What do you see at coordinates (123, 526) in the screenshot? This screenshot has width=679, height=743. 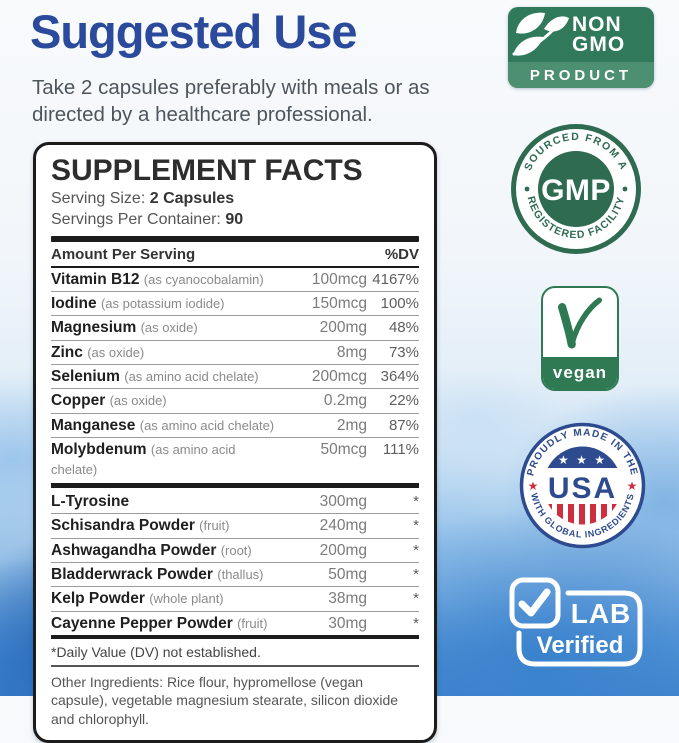 I see `ingredient-name: Schisandra Powder` at bounding box center [123, 526].